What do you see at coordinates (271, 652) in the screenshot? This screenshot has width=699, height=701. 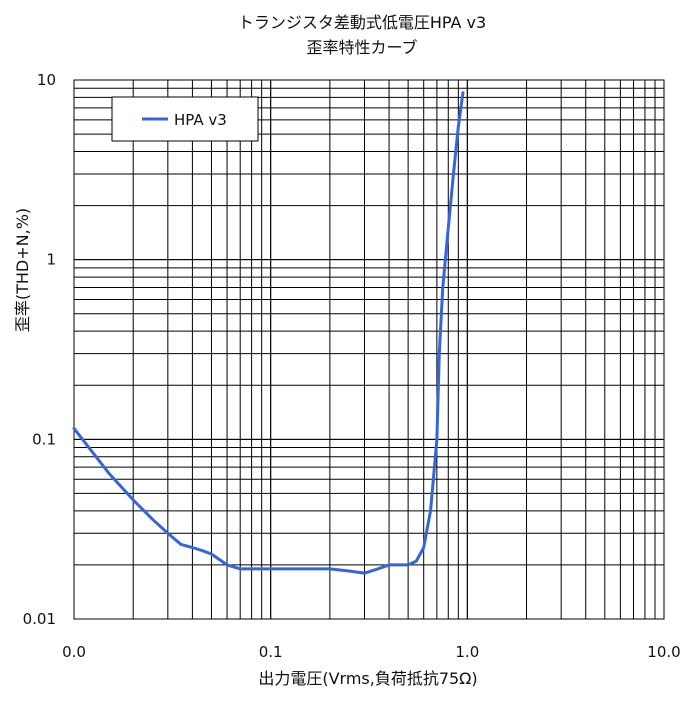 I see `x-tick-label: 0.1` at bounding box center [271, 652].